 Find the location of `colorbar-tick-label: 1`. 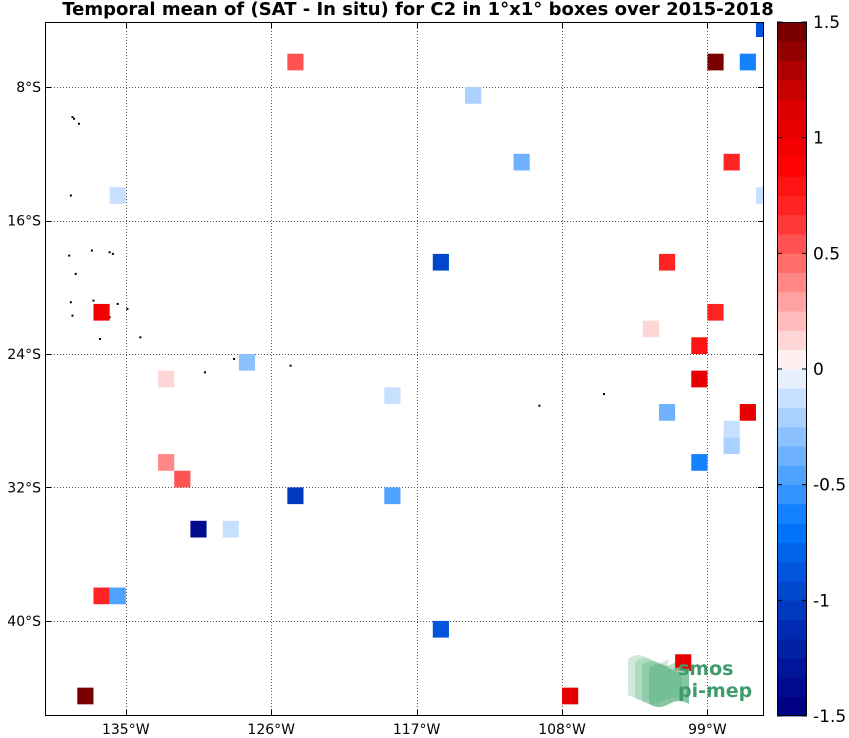

colorbar-tick-label: 1 is located at coordinates (818, 139).